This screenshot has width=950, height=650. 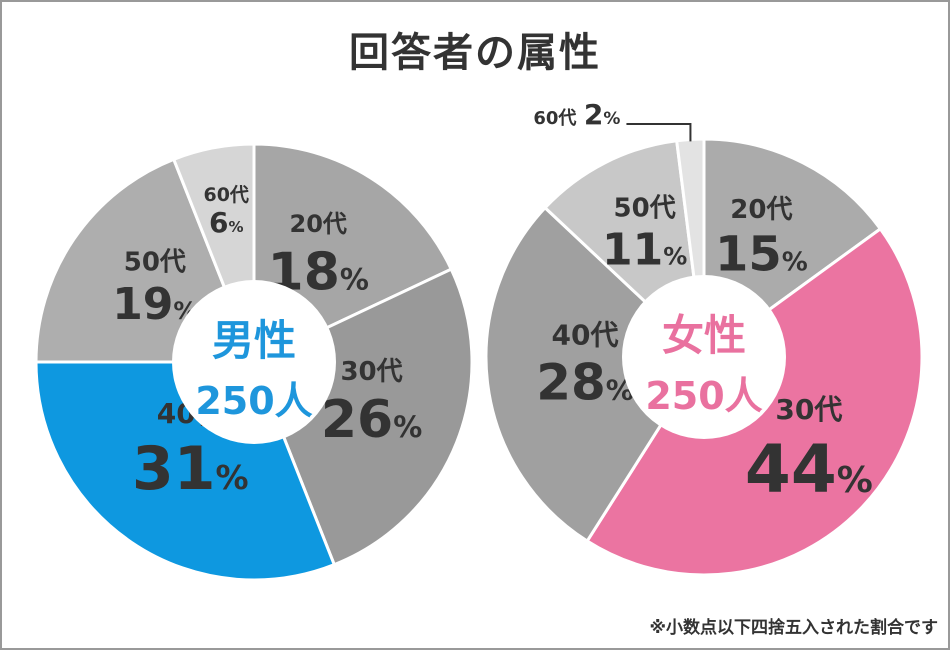 I want to click on center-gender-label: 男性, so click(x=254, y=340).